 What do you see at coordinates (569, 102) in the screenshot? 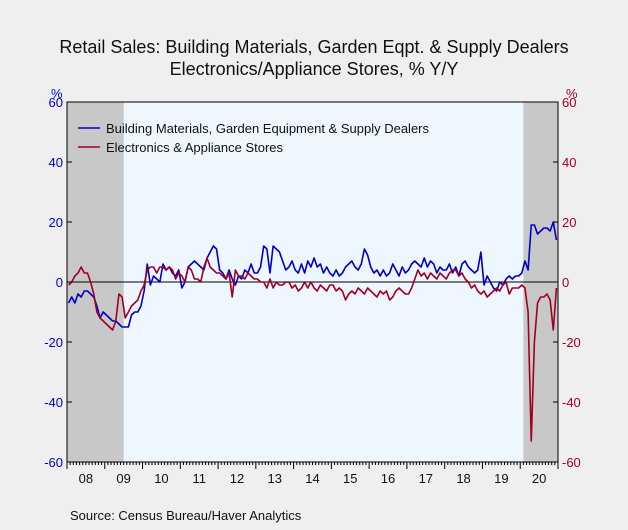
I see `right-axis-tick-label: 60` at bounding box center [569, 102].